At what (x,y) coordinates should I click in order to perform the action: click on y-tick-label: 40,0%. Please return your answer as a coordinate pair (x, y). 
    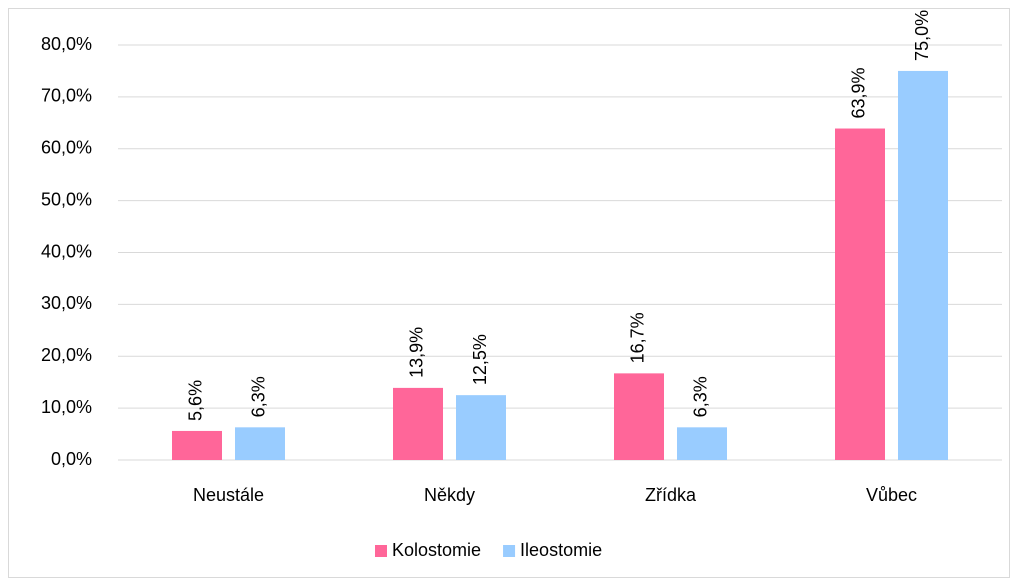
    Looking at the image, I should click on (66, 251).